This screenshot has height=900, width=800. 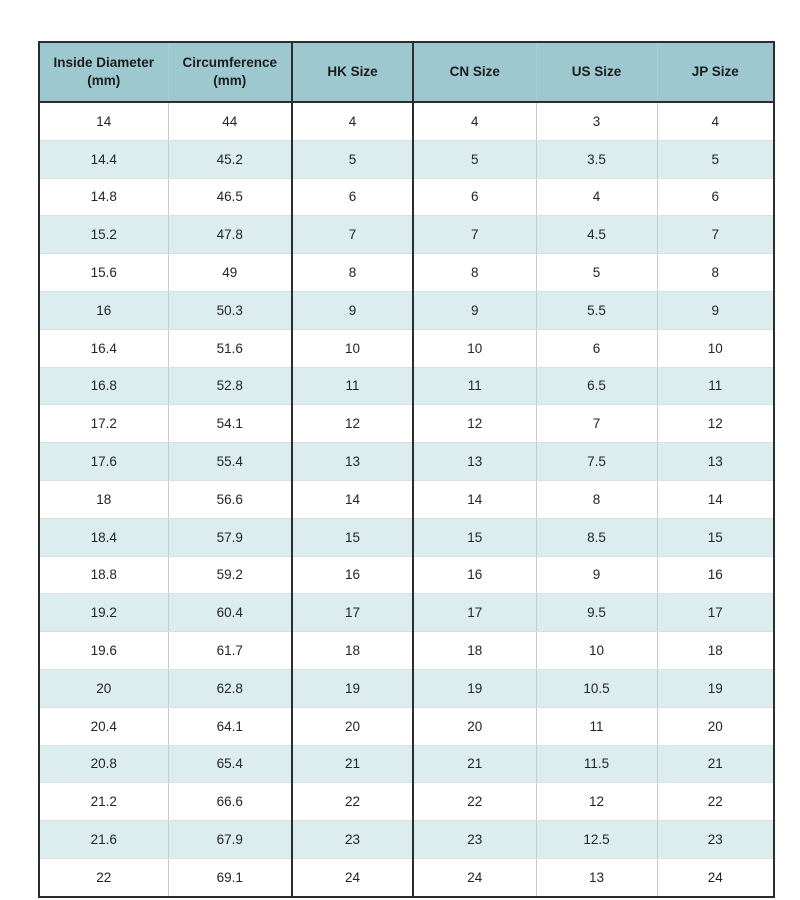 What do you see at coordinates (230, 424) in the screenshot?
I see `table-cell: 54.1` at bounding box center [230, 424].